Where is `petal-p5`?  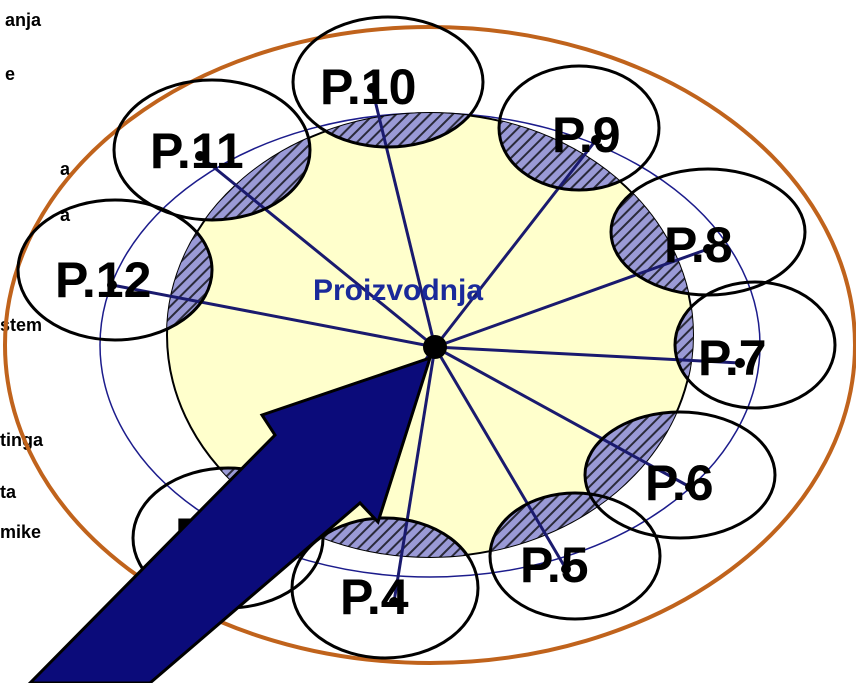 petal-p5 is located at coordinates (575, 556).